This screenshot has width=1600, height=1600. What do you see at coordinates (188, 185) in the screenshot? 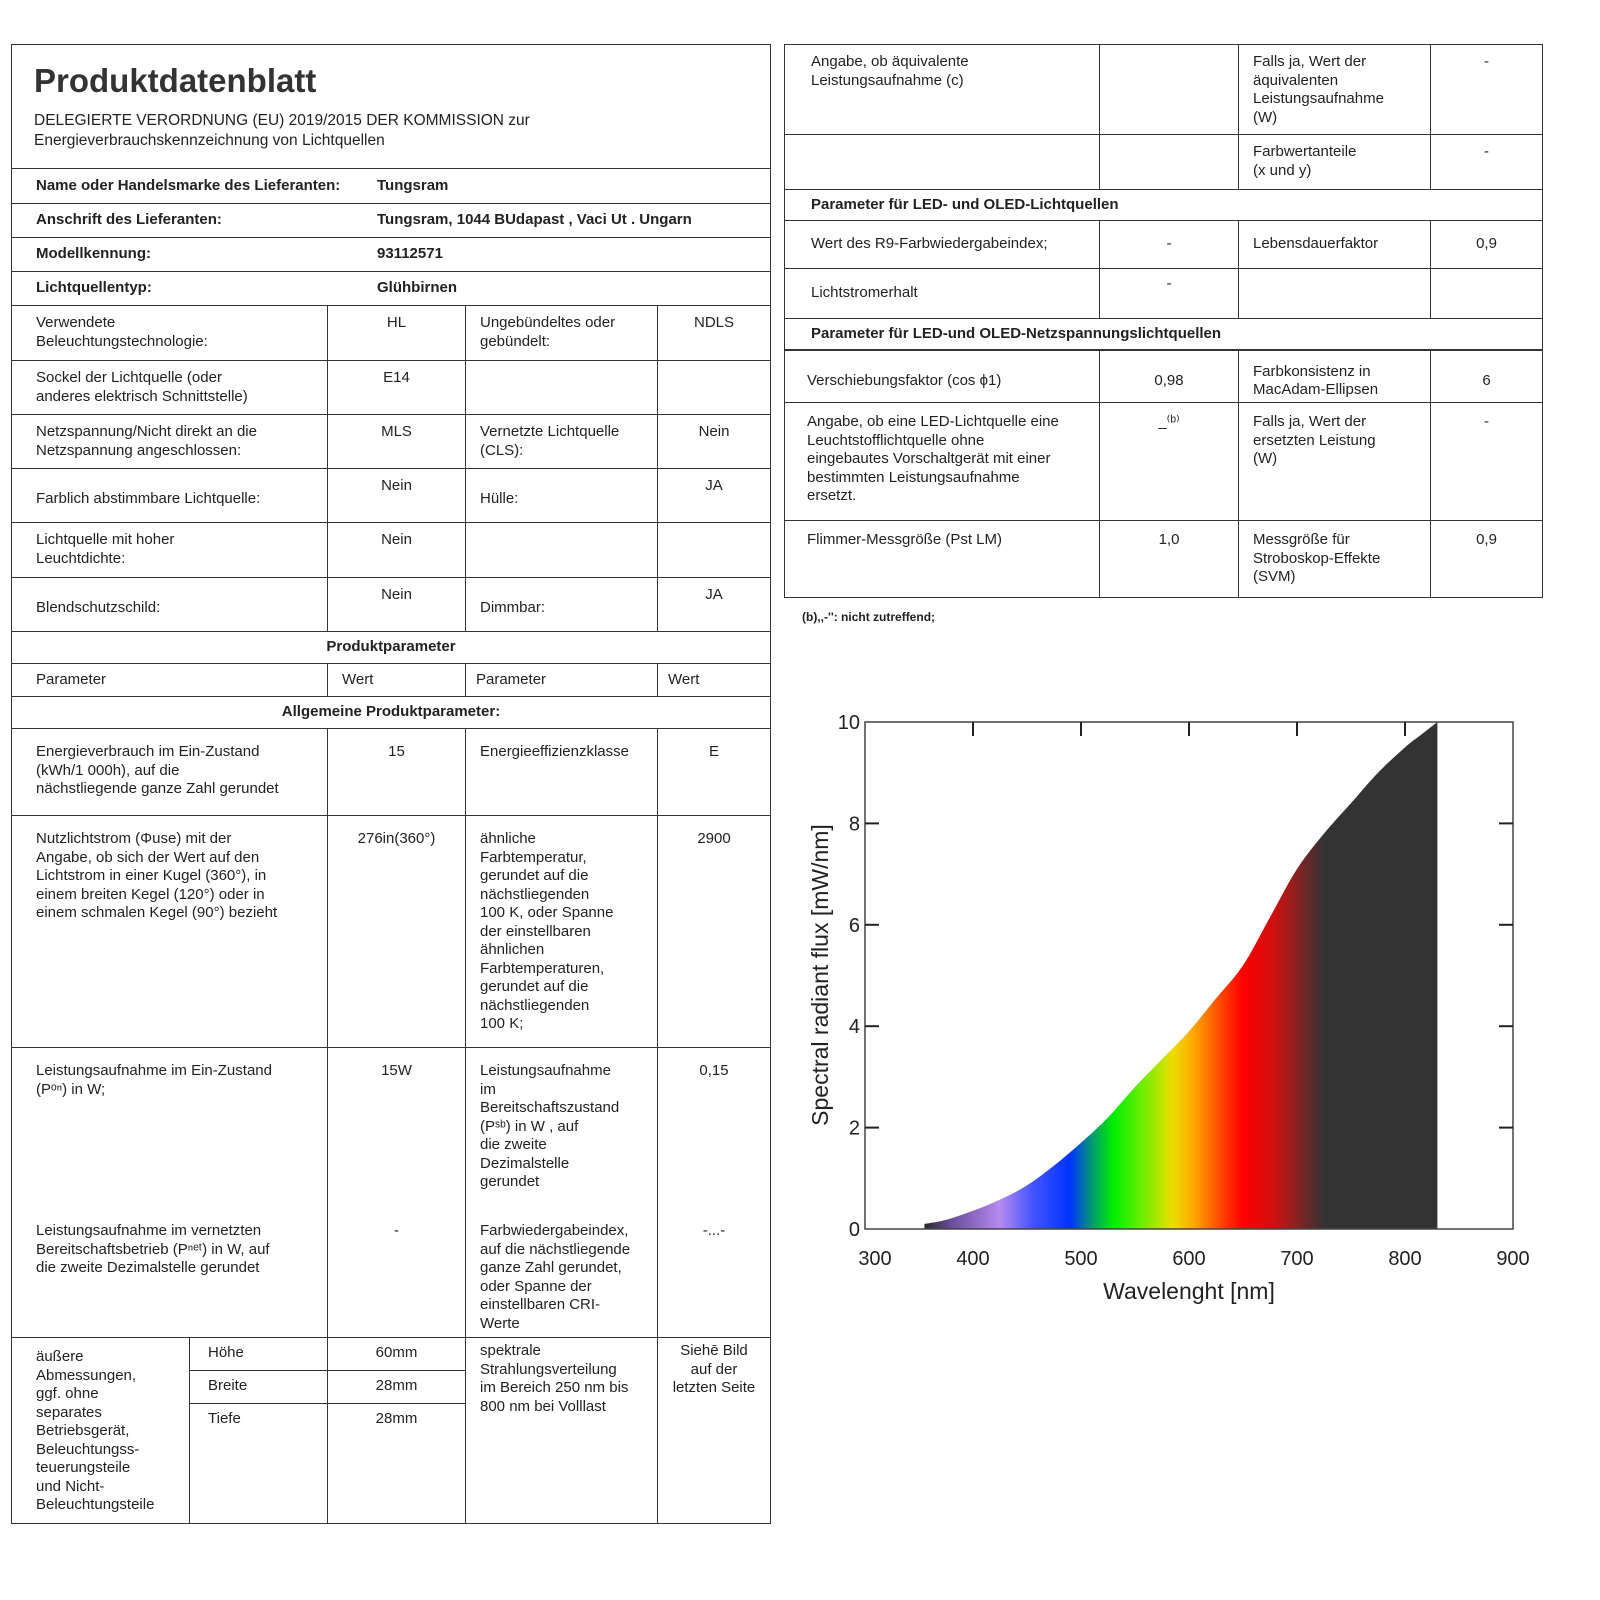
I see `label: Name oder Handelsmarke des Lieferanten:` at bounding box center [188, 185].